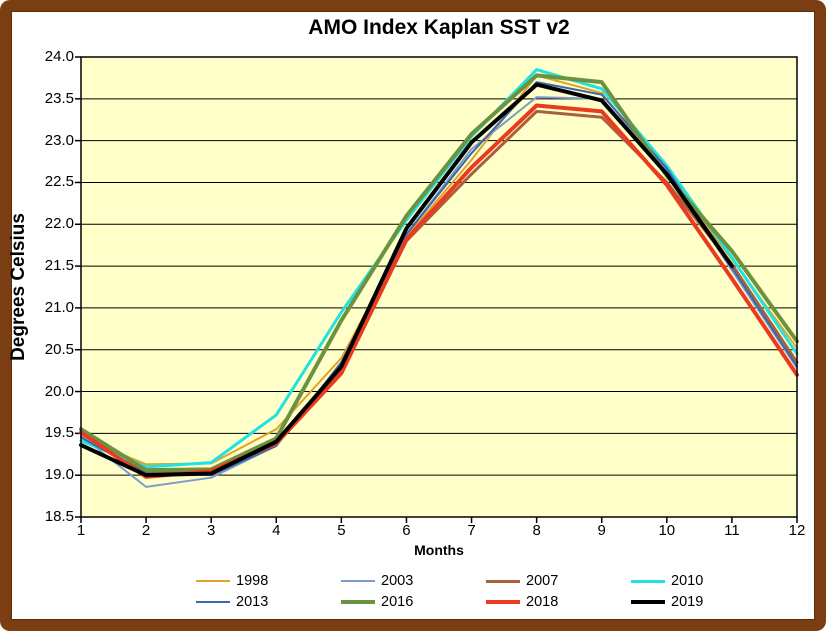 Image resolution: width=826 pixels, height=631 pixels. Describe the element at coordinates (252, 581) in the screenshot. I see `legend-label: 1998` at that location.